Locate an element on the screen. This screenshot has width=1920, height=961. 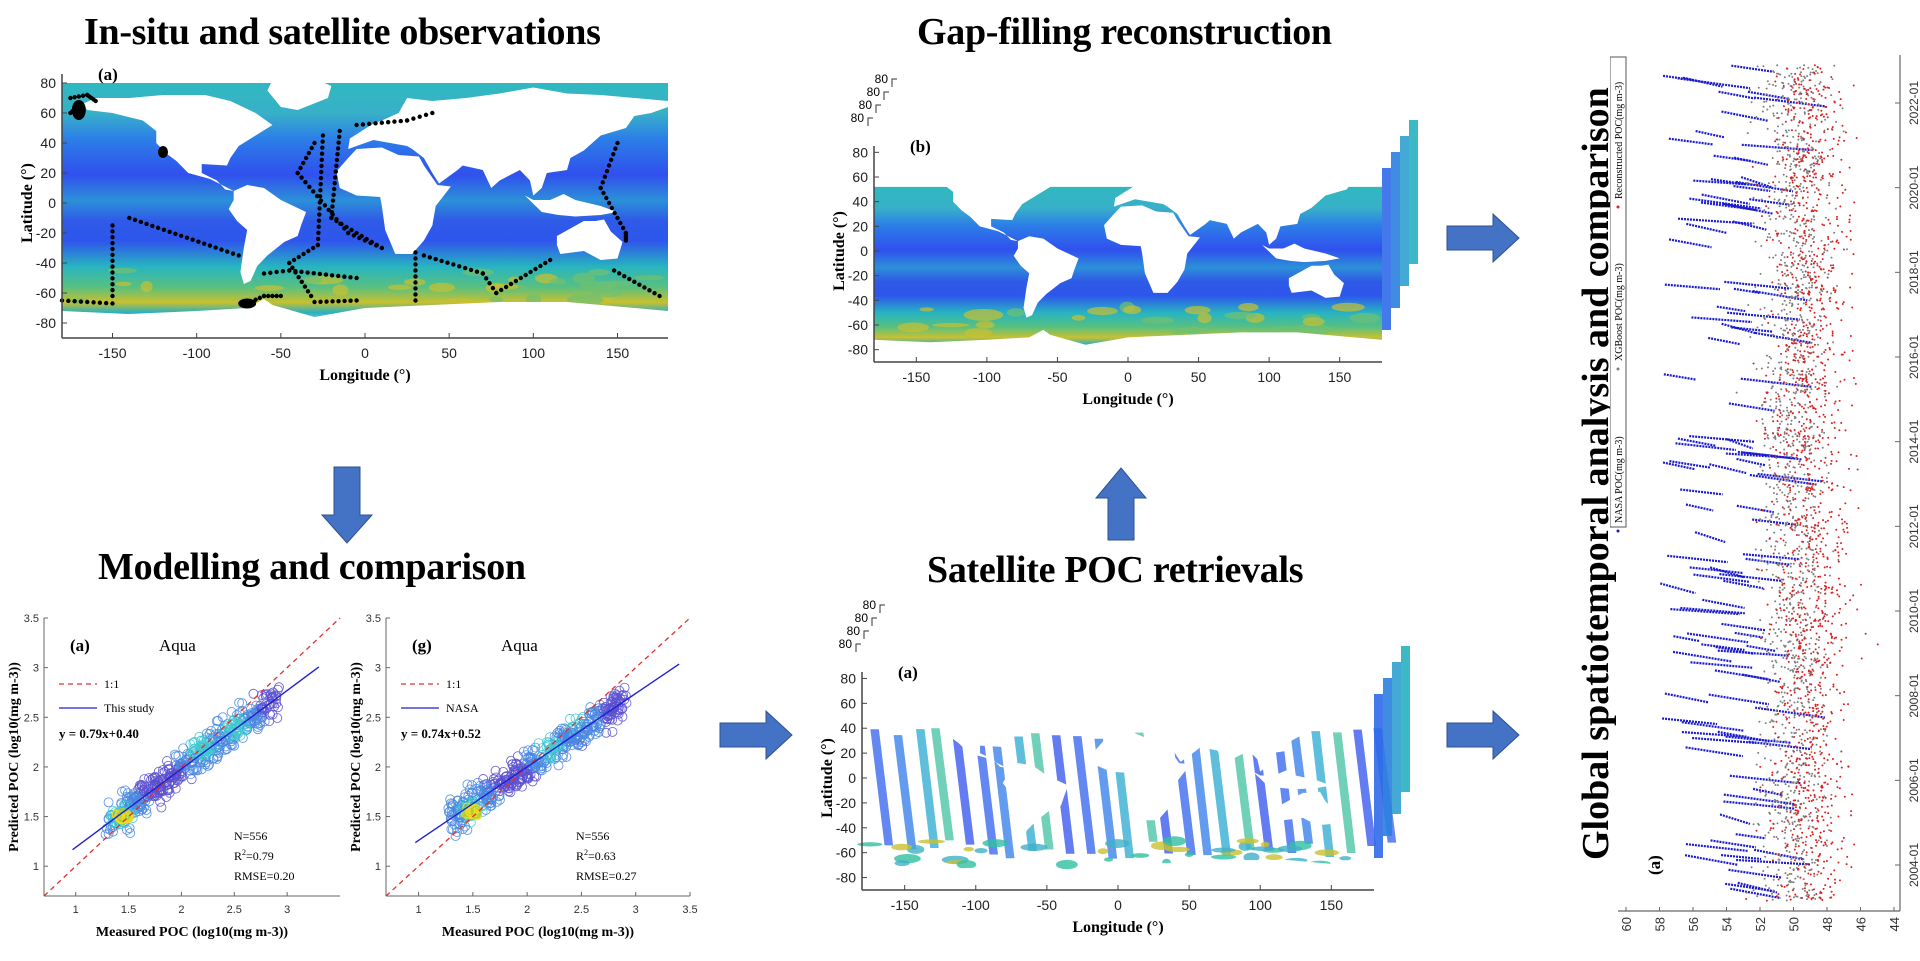
x-tick-label: 0 is located at coordinates (1128, 377).